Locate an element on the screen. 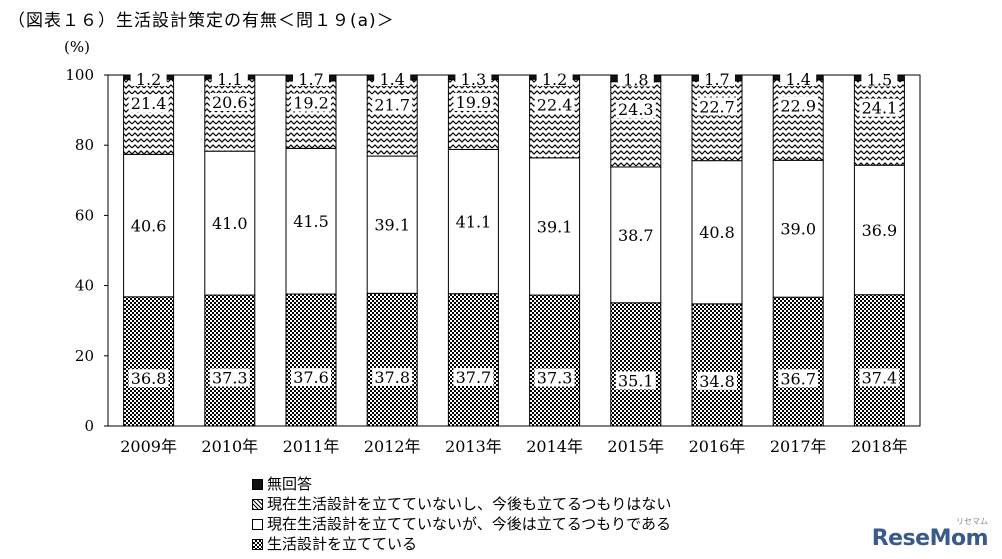  data-label: 19.2 is located at coordinates (311, 103).